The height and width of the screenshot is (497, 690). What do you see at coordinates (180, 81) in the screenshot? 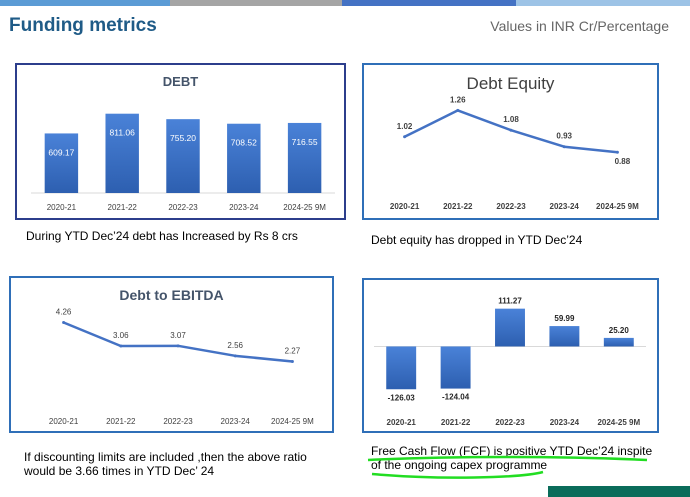
I see `chart-title: DEBT` at bounding box center [180, 81].